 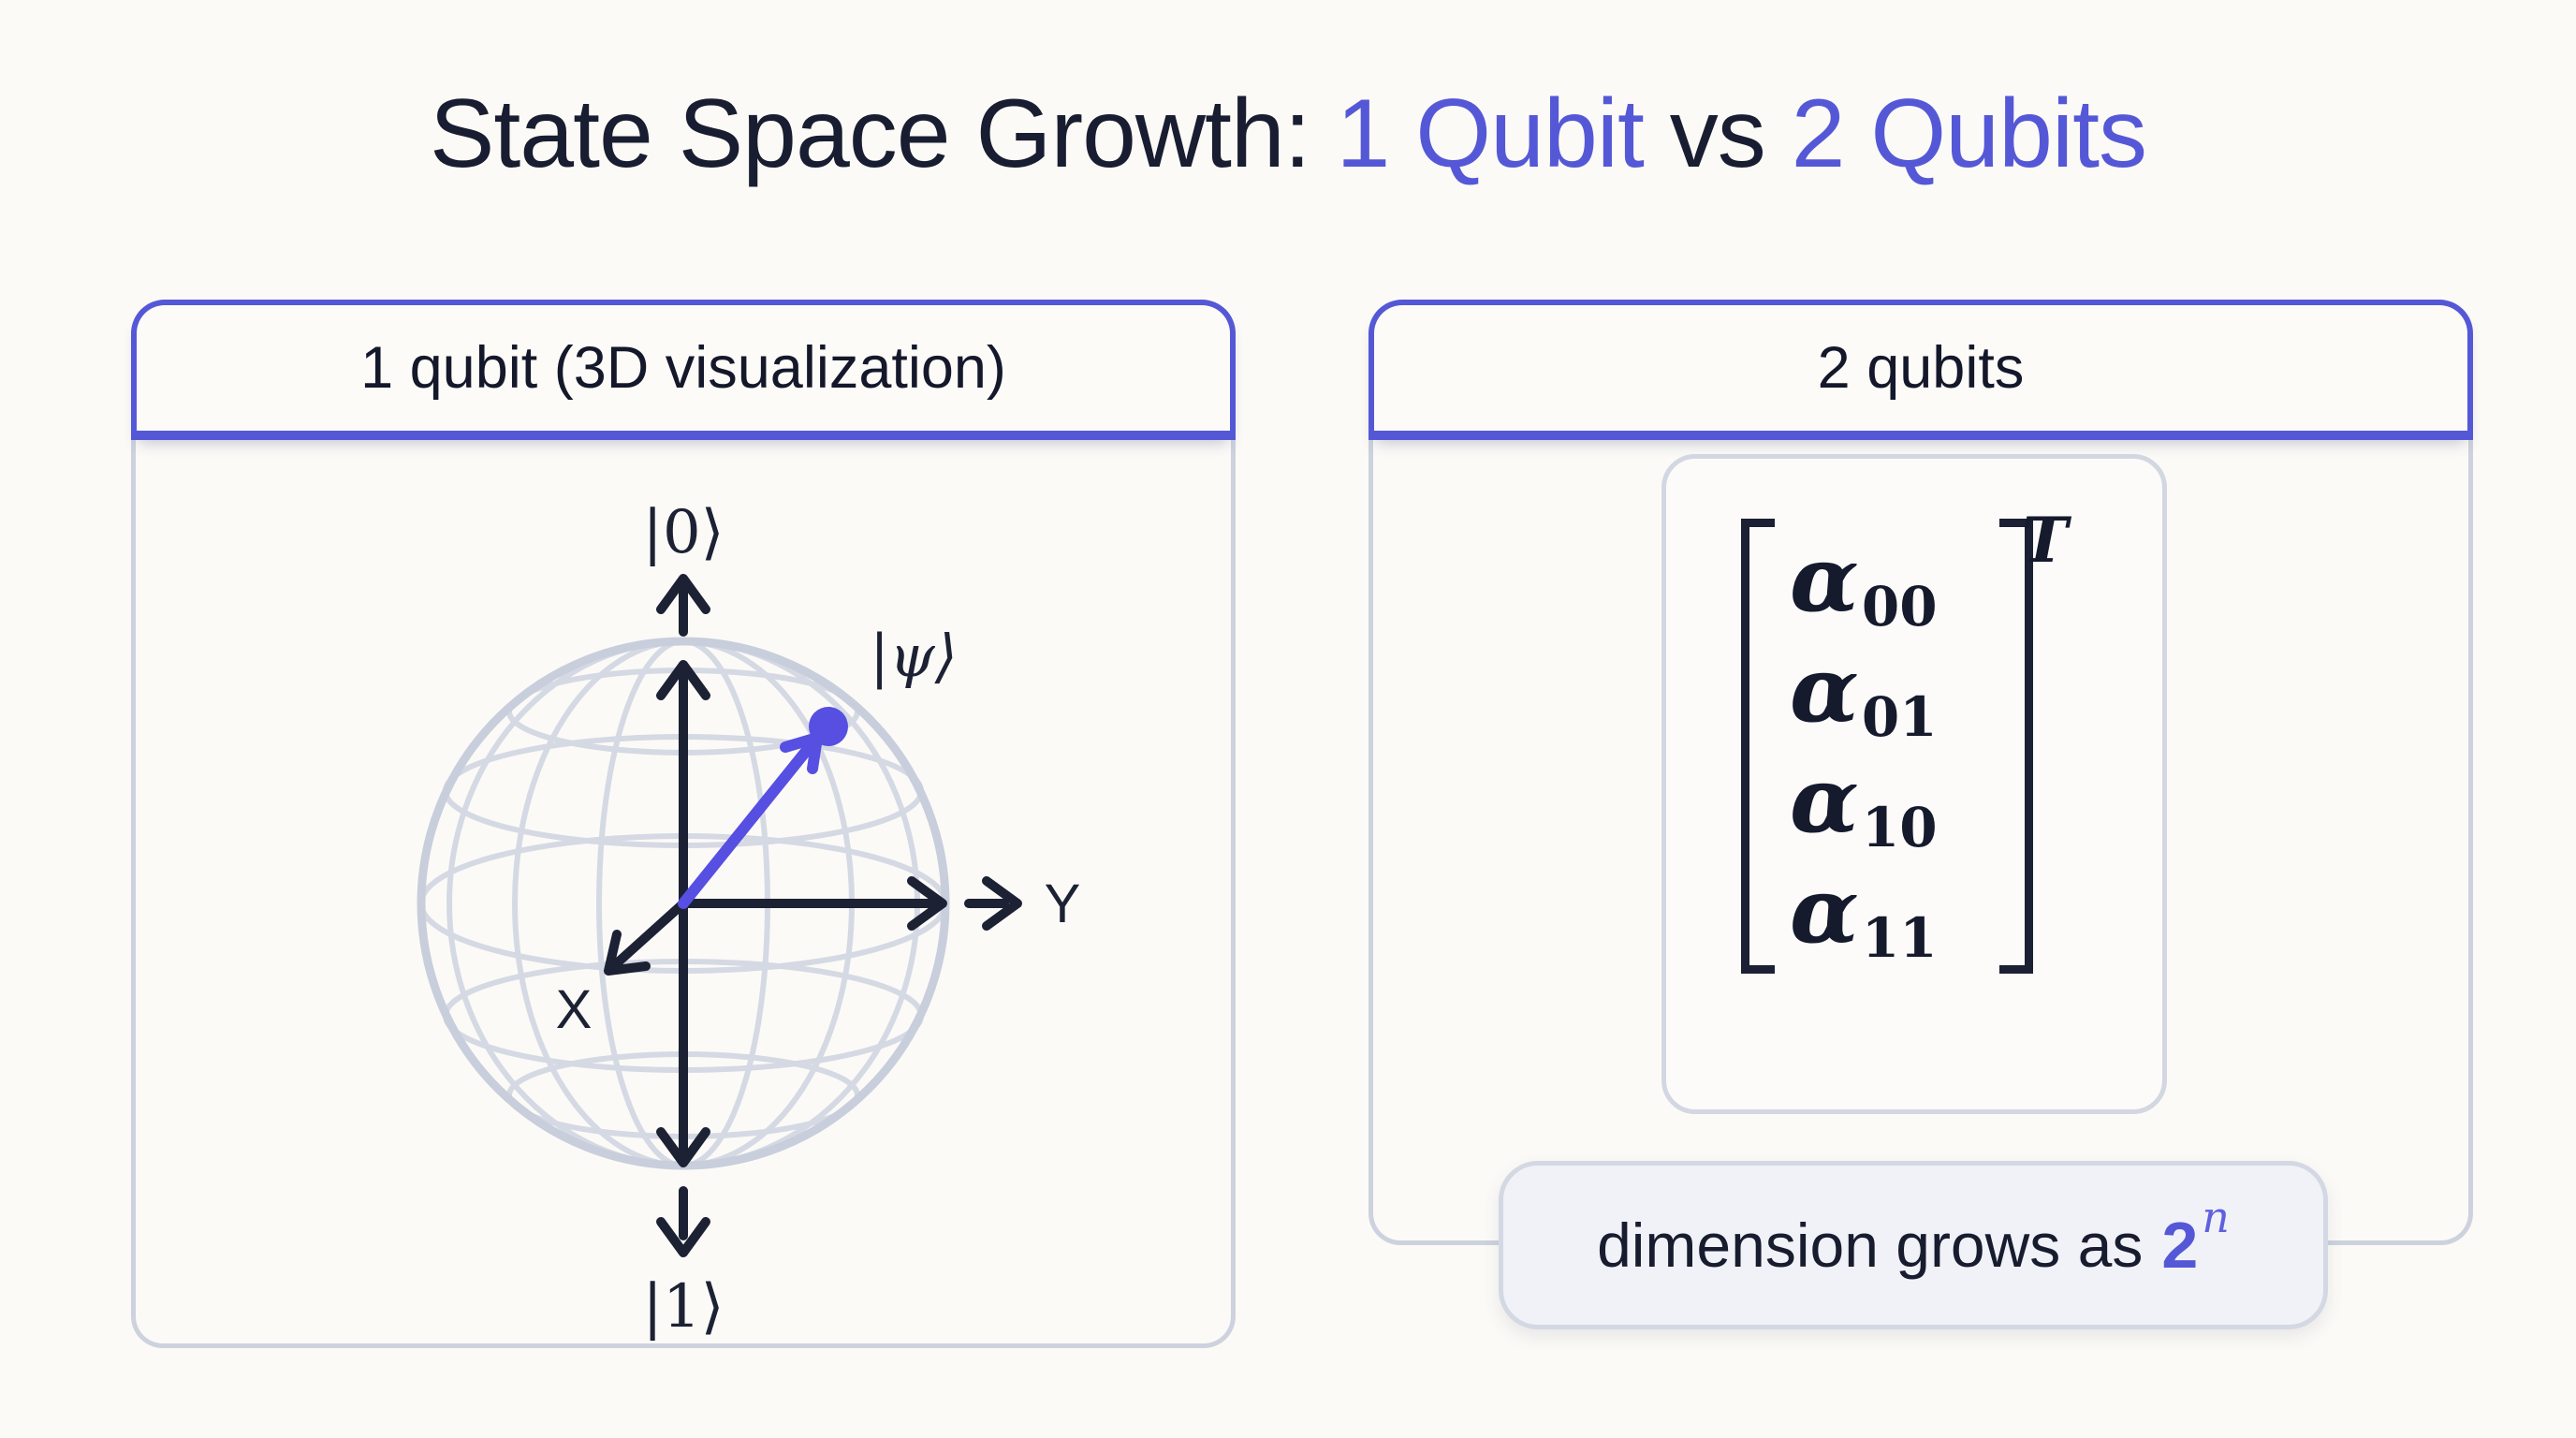 What do you see at coordinates (1758, 746) in the screenshot?
I see `matrix-left-bracket` at bounding box center [1758, 746].